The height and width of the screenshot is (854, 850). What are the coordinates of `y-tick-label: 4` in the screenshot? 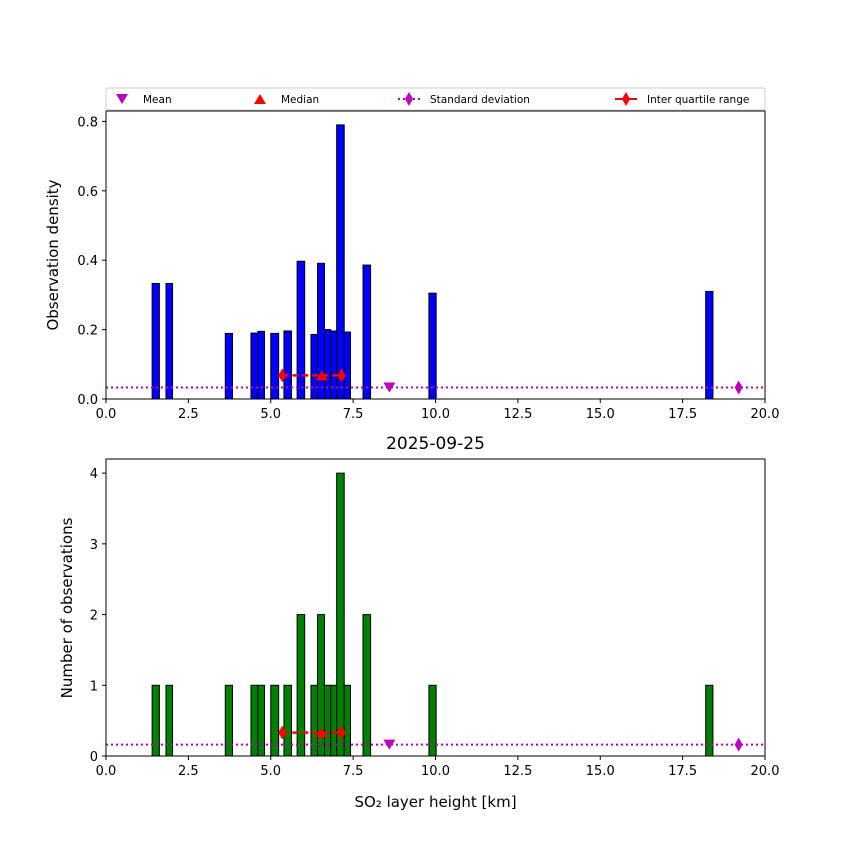 It's located at (94, 474).